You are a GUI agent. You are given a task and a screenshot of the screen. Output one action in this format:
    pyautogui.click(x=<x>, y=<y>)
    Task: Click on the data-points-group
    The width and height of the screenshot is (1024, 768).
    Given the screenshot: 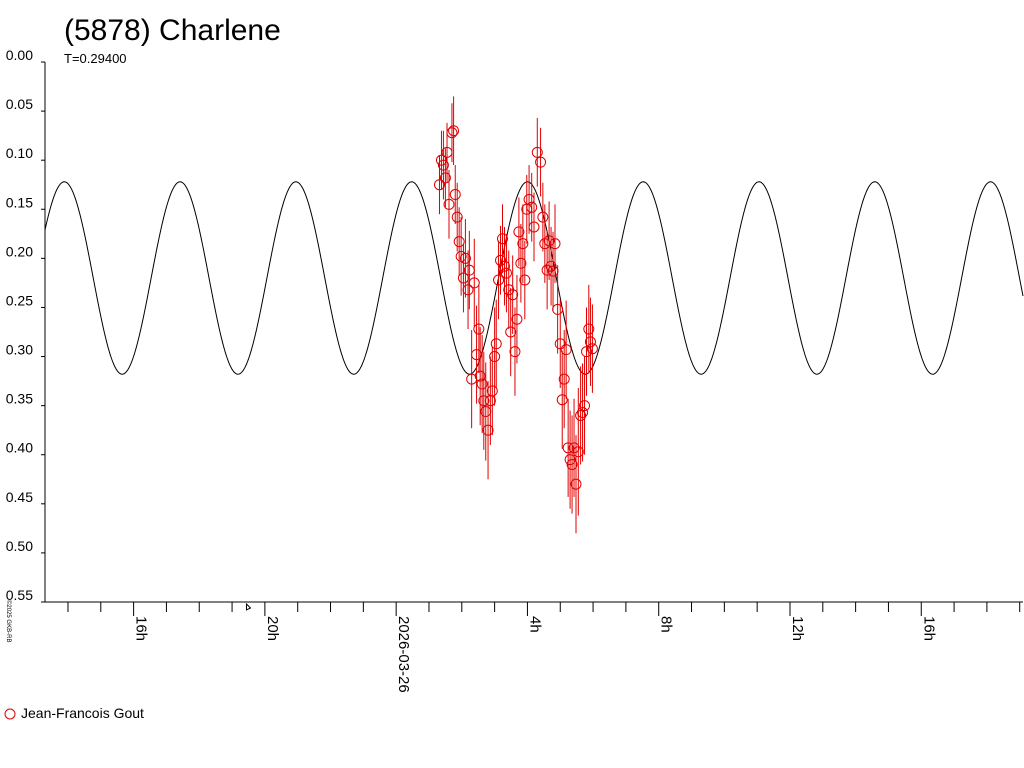 What is the action you would take?
    pyautogui.click(x=515, y=315)
    